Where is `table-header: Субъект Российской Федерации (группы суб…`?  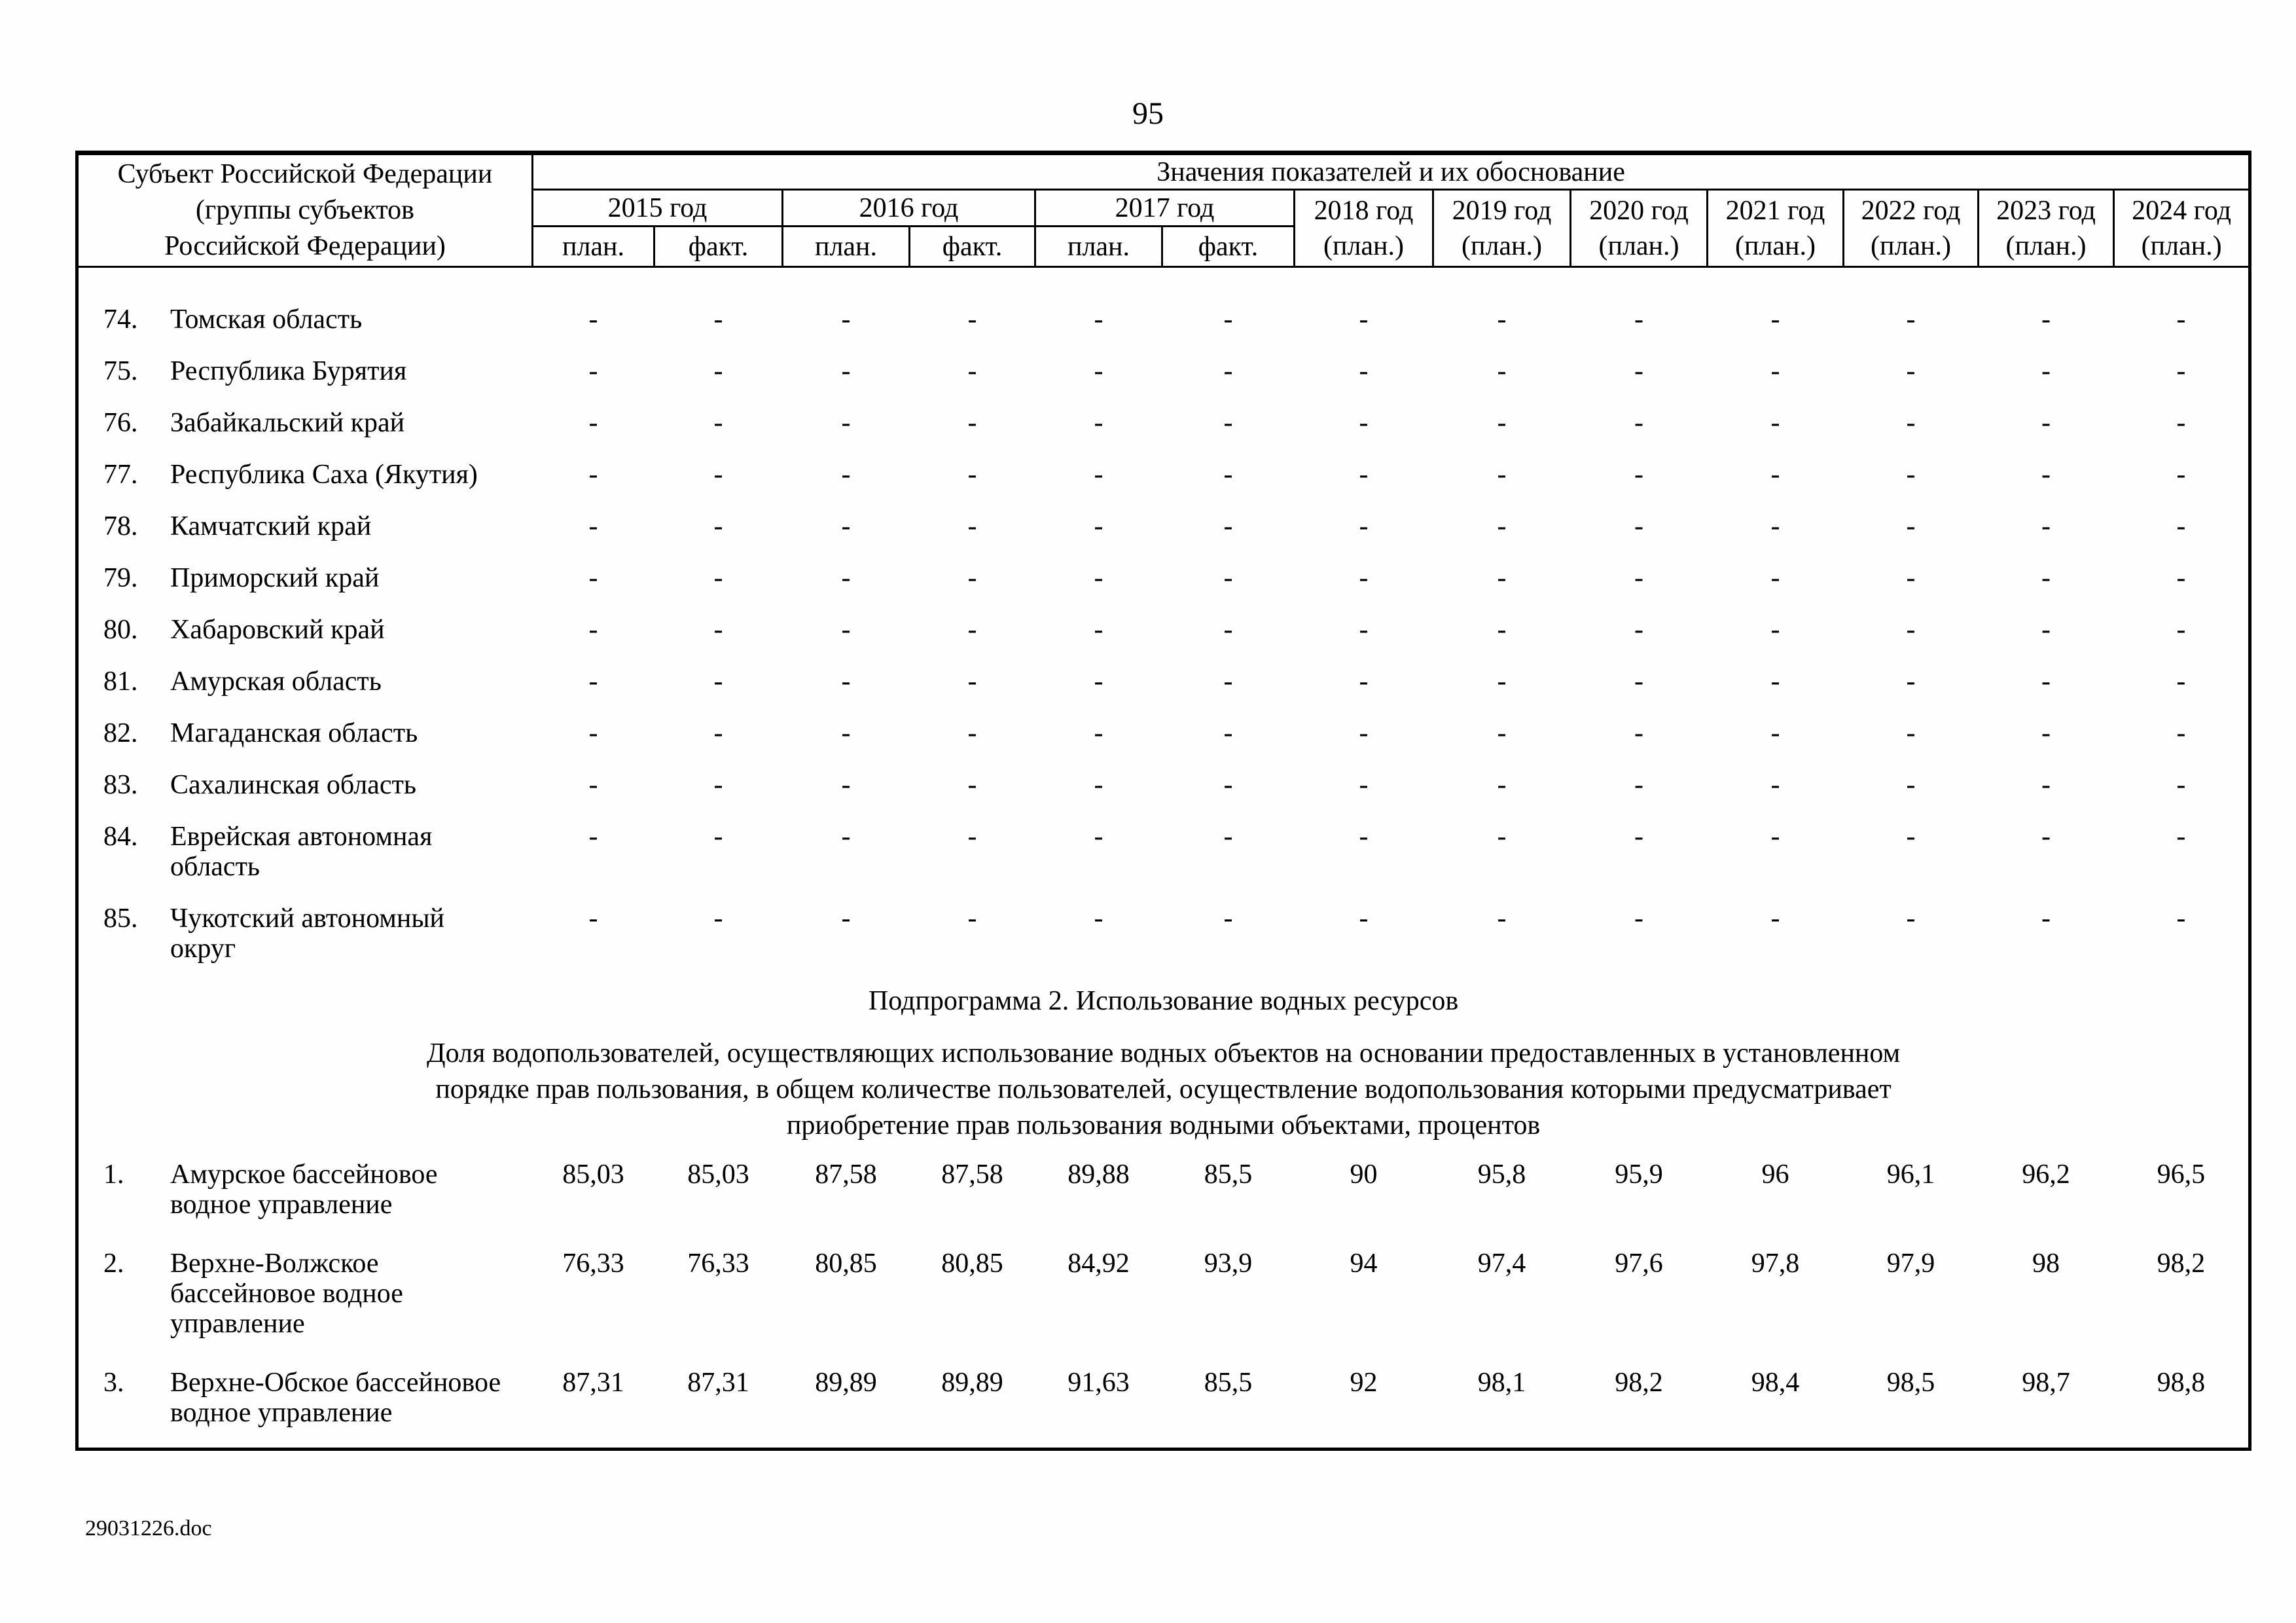 table-header: Субъект Российской Федерации (группы суб… is located at coordinates (1163, 210).